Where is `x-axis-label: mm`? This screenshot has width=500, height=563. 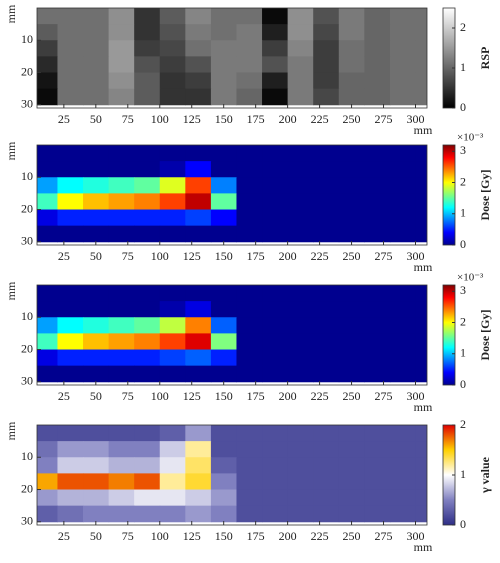
x-axis-label: mm is located at coordinates (423, 267).